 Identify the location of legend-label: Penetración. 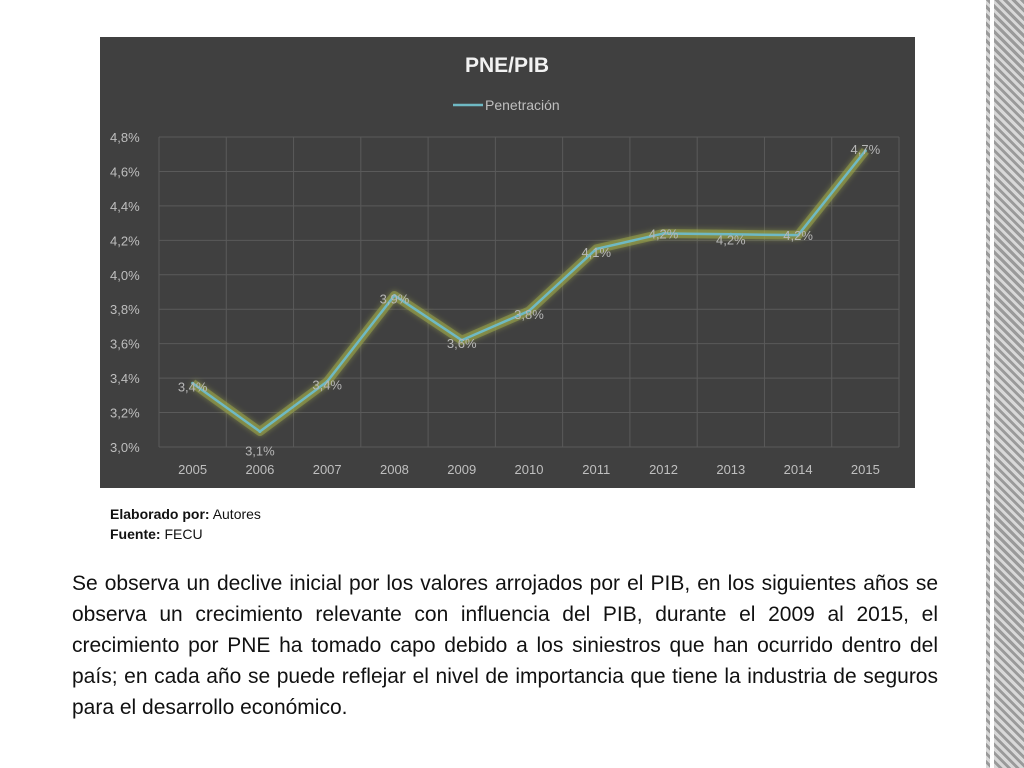
(522, 105).